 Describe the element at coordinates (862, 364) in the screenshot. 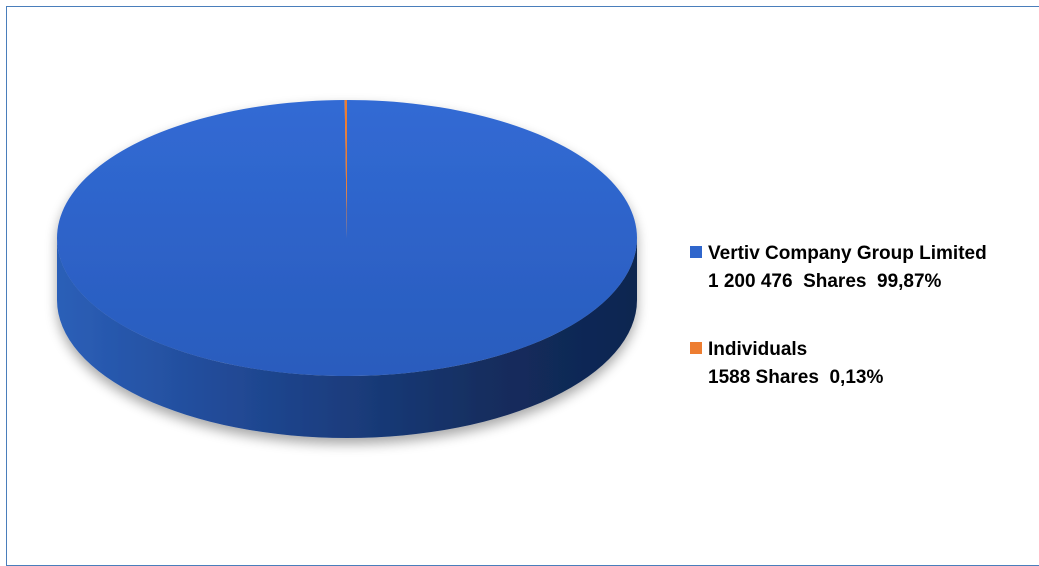

I see `legend-entry-individuals: Individuals 1588 Shares 0,13%` at that location.